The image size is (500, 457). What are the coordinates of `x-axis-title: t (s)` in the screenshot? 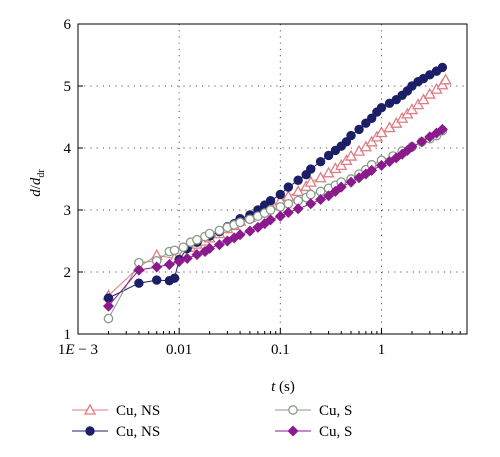 It's located at (283, 387).